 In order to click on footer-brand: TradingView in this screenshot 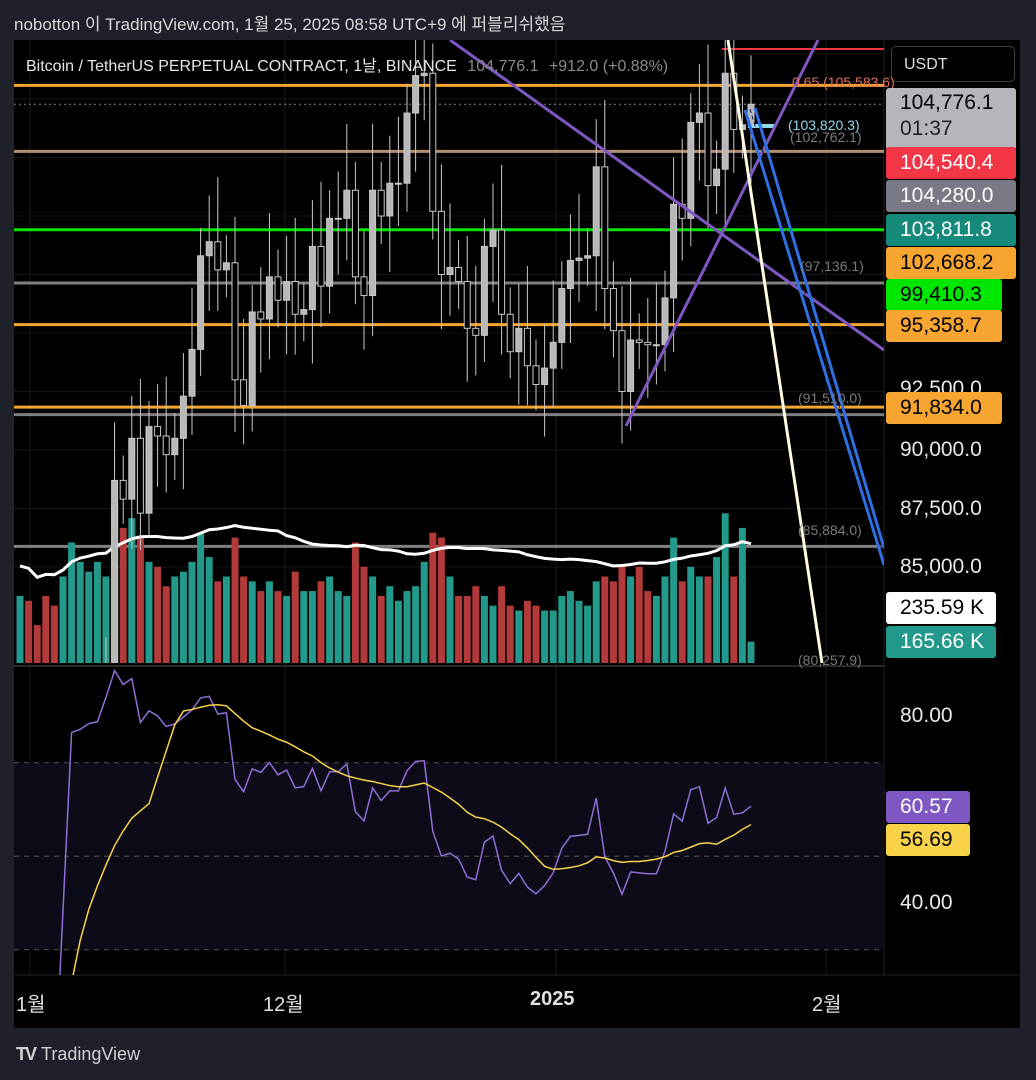, I will do `click(91, 1054)`.